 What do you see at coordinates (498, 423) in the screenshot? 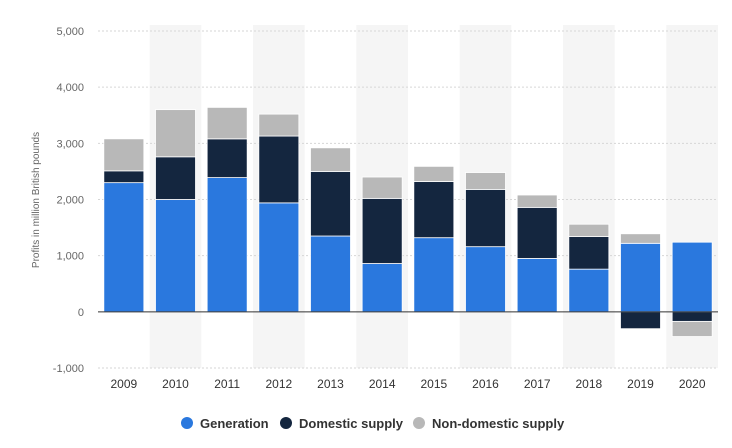
I see `legend-label: Non-domestic supply` at bounding box center [498, 423].